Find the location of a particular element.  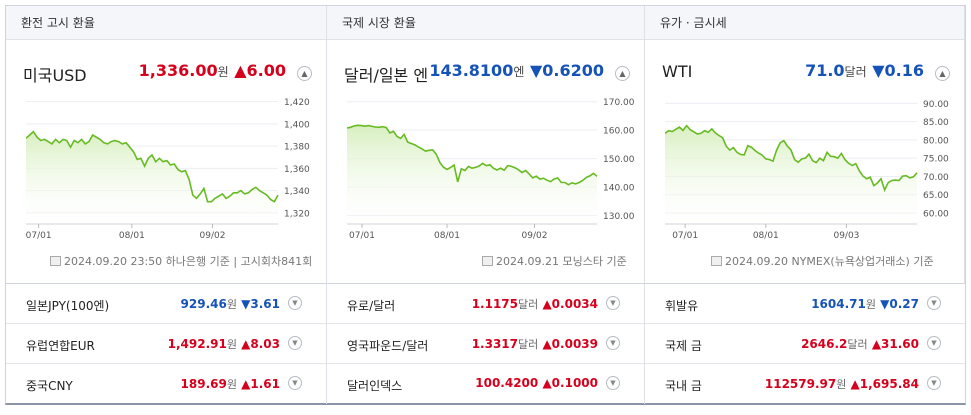

item-name: 달러인덱스 is located at coordinates (375, 386).